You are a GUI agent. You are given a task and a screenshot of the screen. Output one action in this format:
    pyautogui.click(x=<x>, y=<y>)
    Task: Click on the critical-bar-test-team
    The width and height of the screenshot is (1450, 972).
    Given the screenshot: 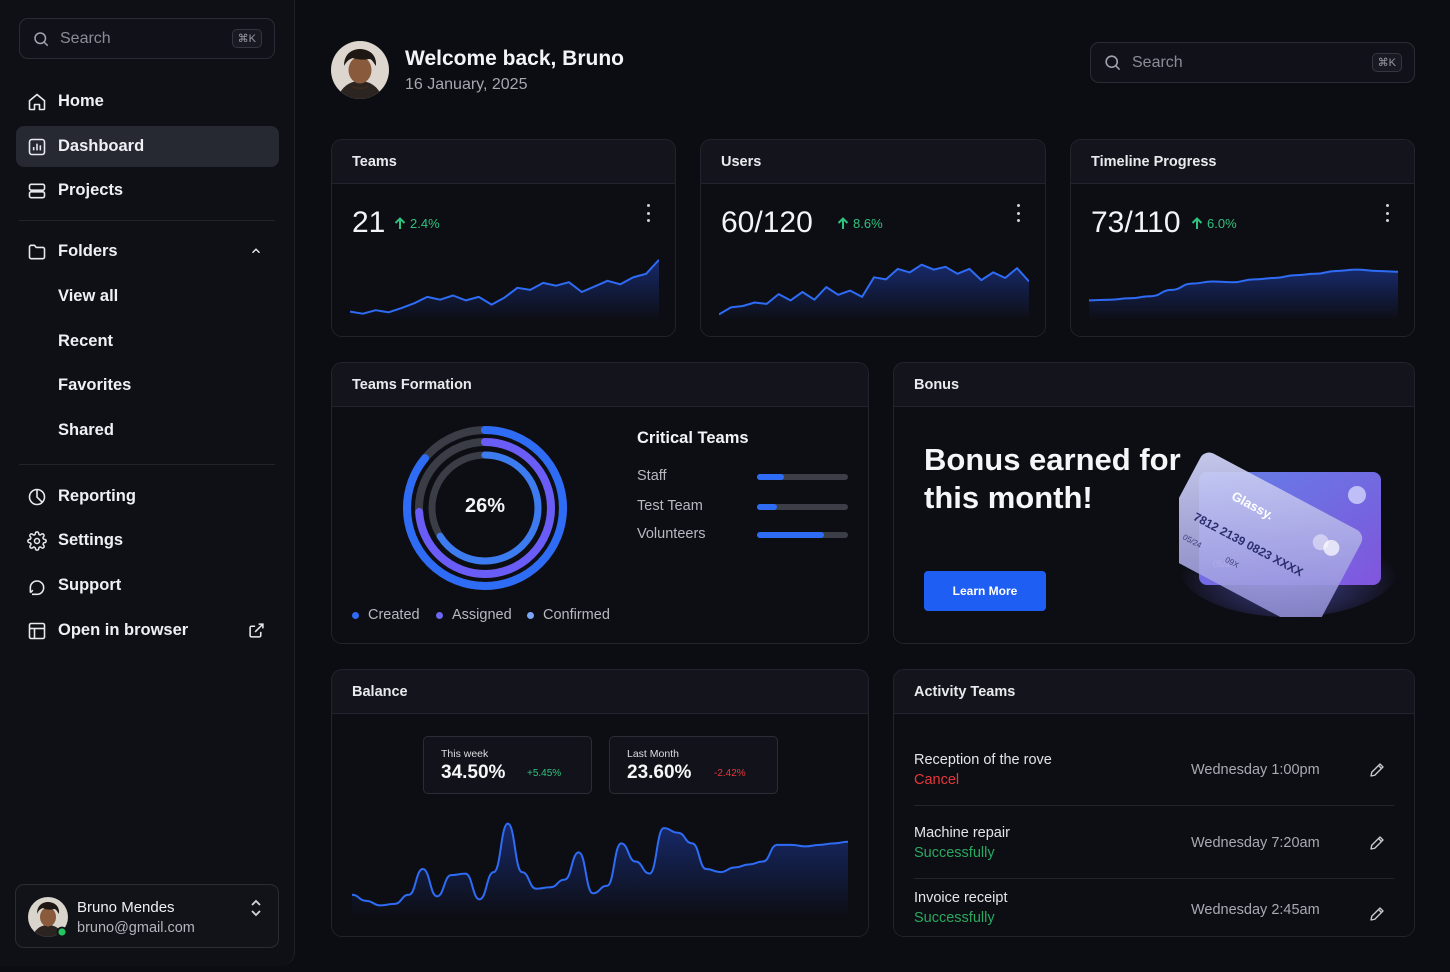 What is the action you would take?
    pyautogui.click(x=802, y=507)
    